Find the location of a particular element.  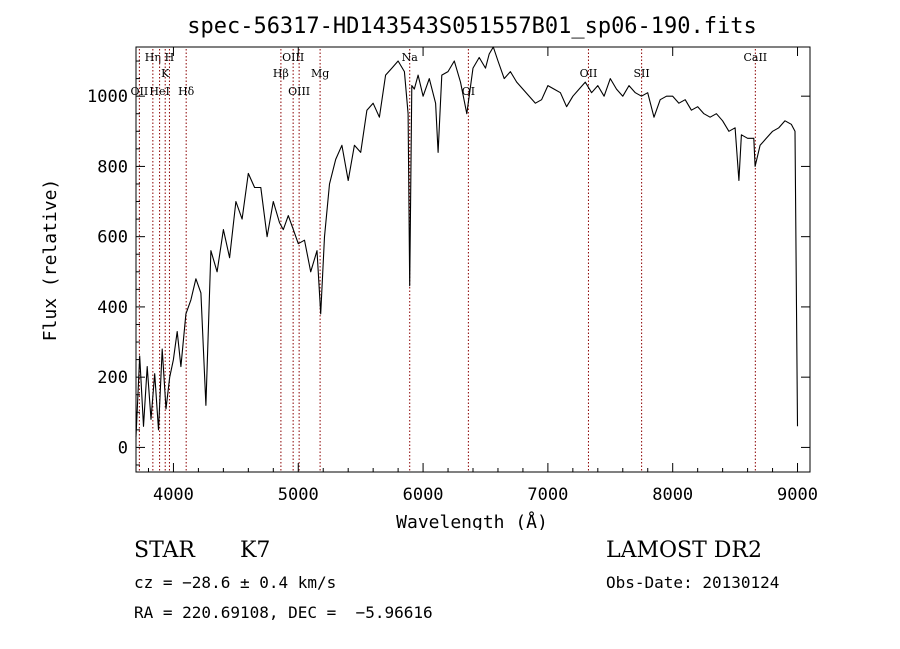

line-label-1: Hη is located at coordinates (153, 57).